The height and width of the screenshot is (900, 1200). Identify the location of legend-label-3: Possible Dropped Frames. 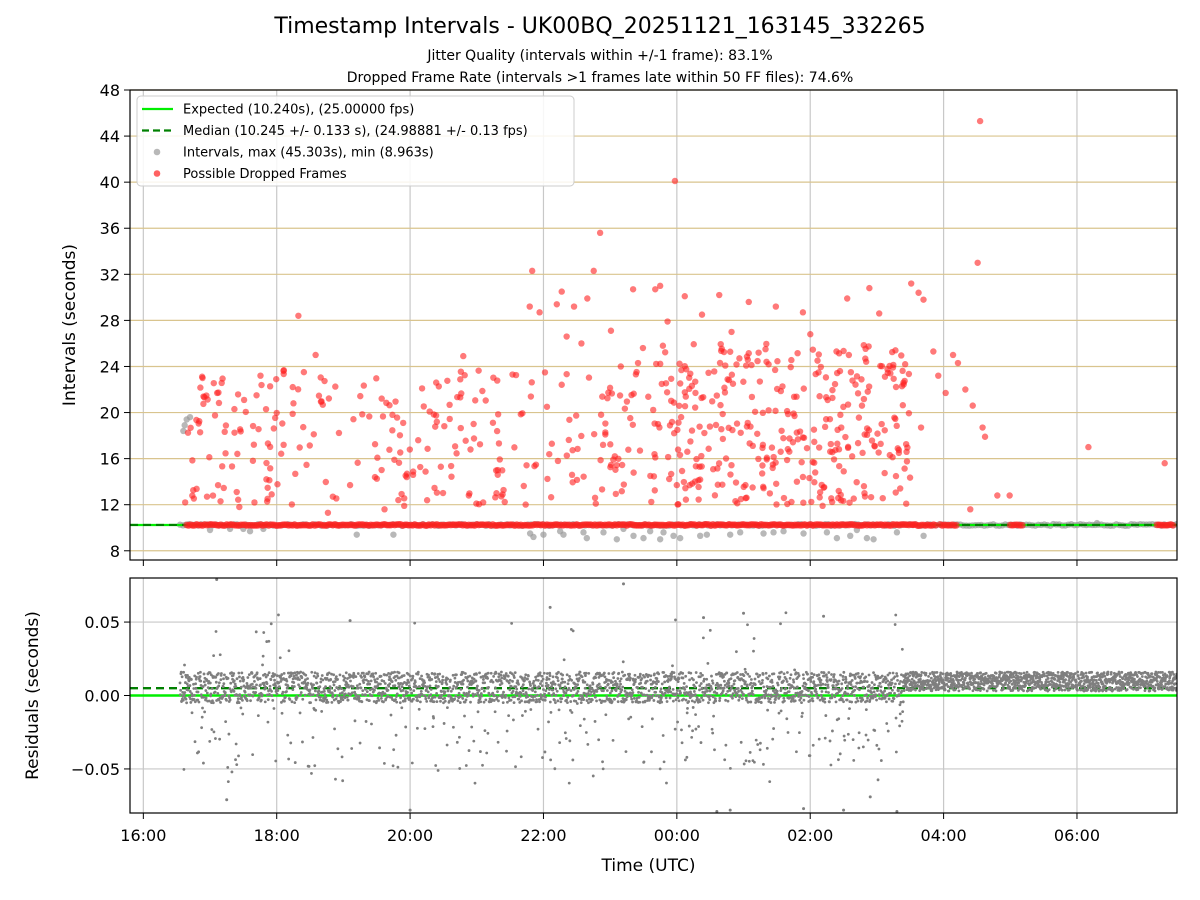
(265, 174).